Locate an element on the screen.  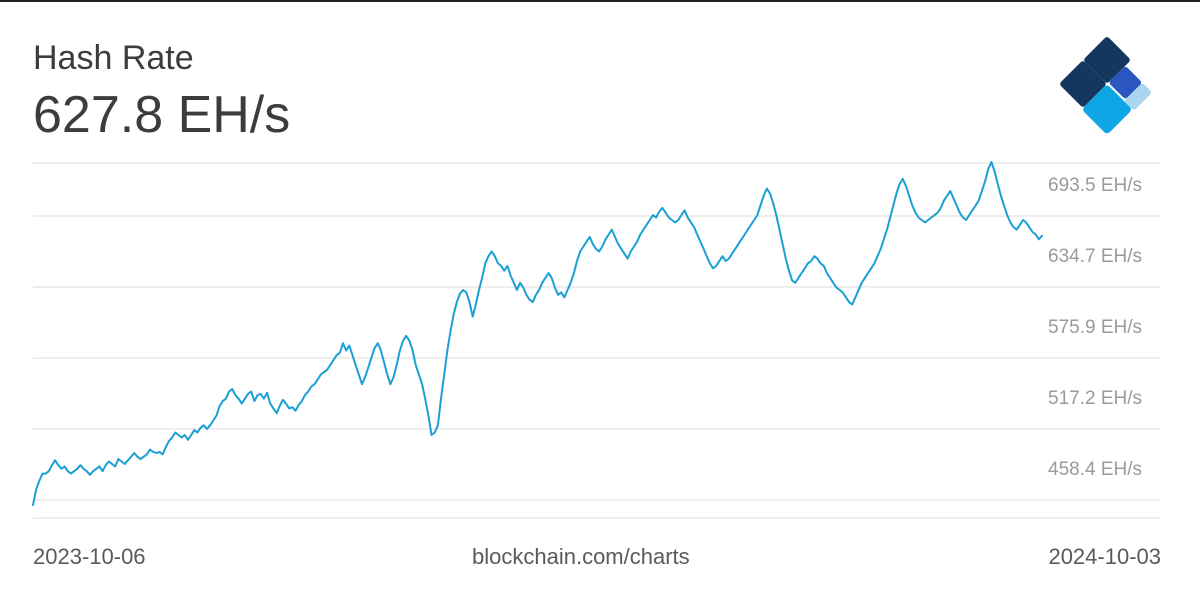
y-tick-label: 634.7 EH/s is located at coordinates (1095, 256).